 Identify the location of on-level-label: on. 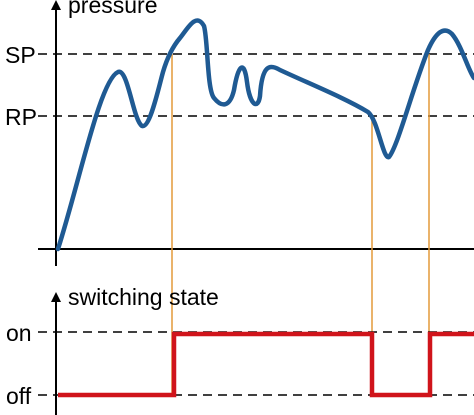
(19, 333).